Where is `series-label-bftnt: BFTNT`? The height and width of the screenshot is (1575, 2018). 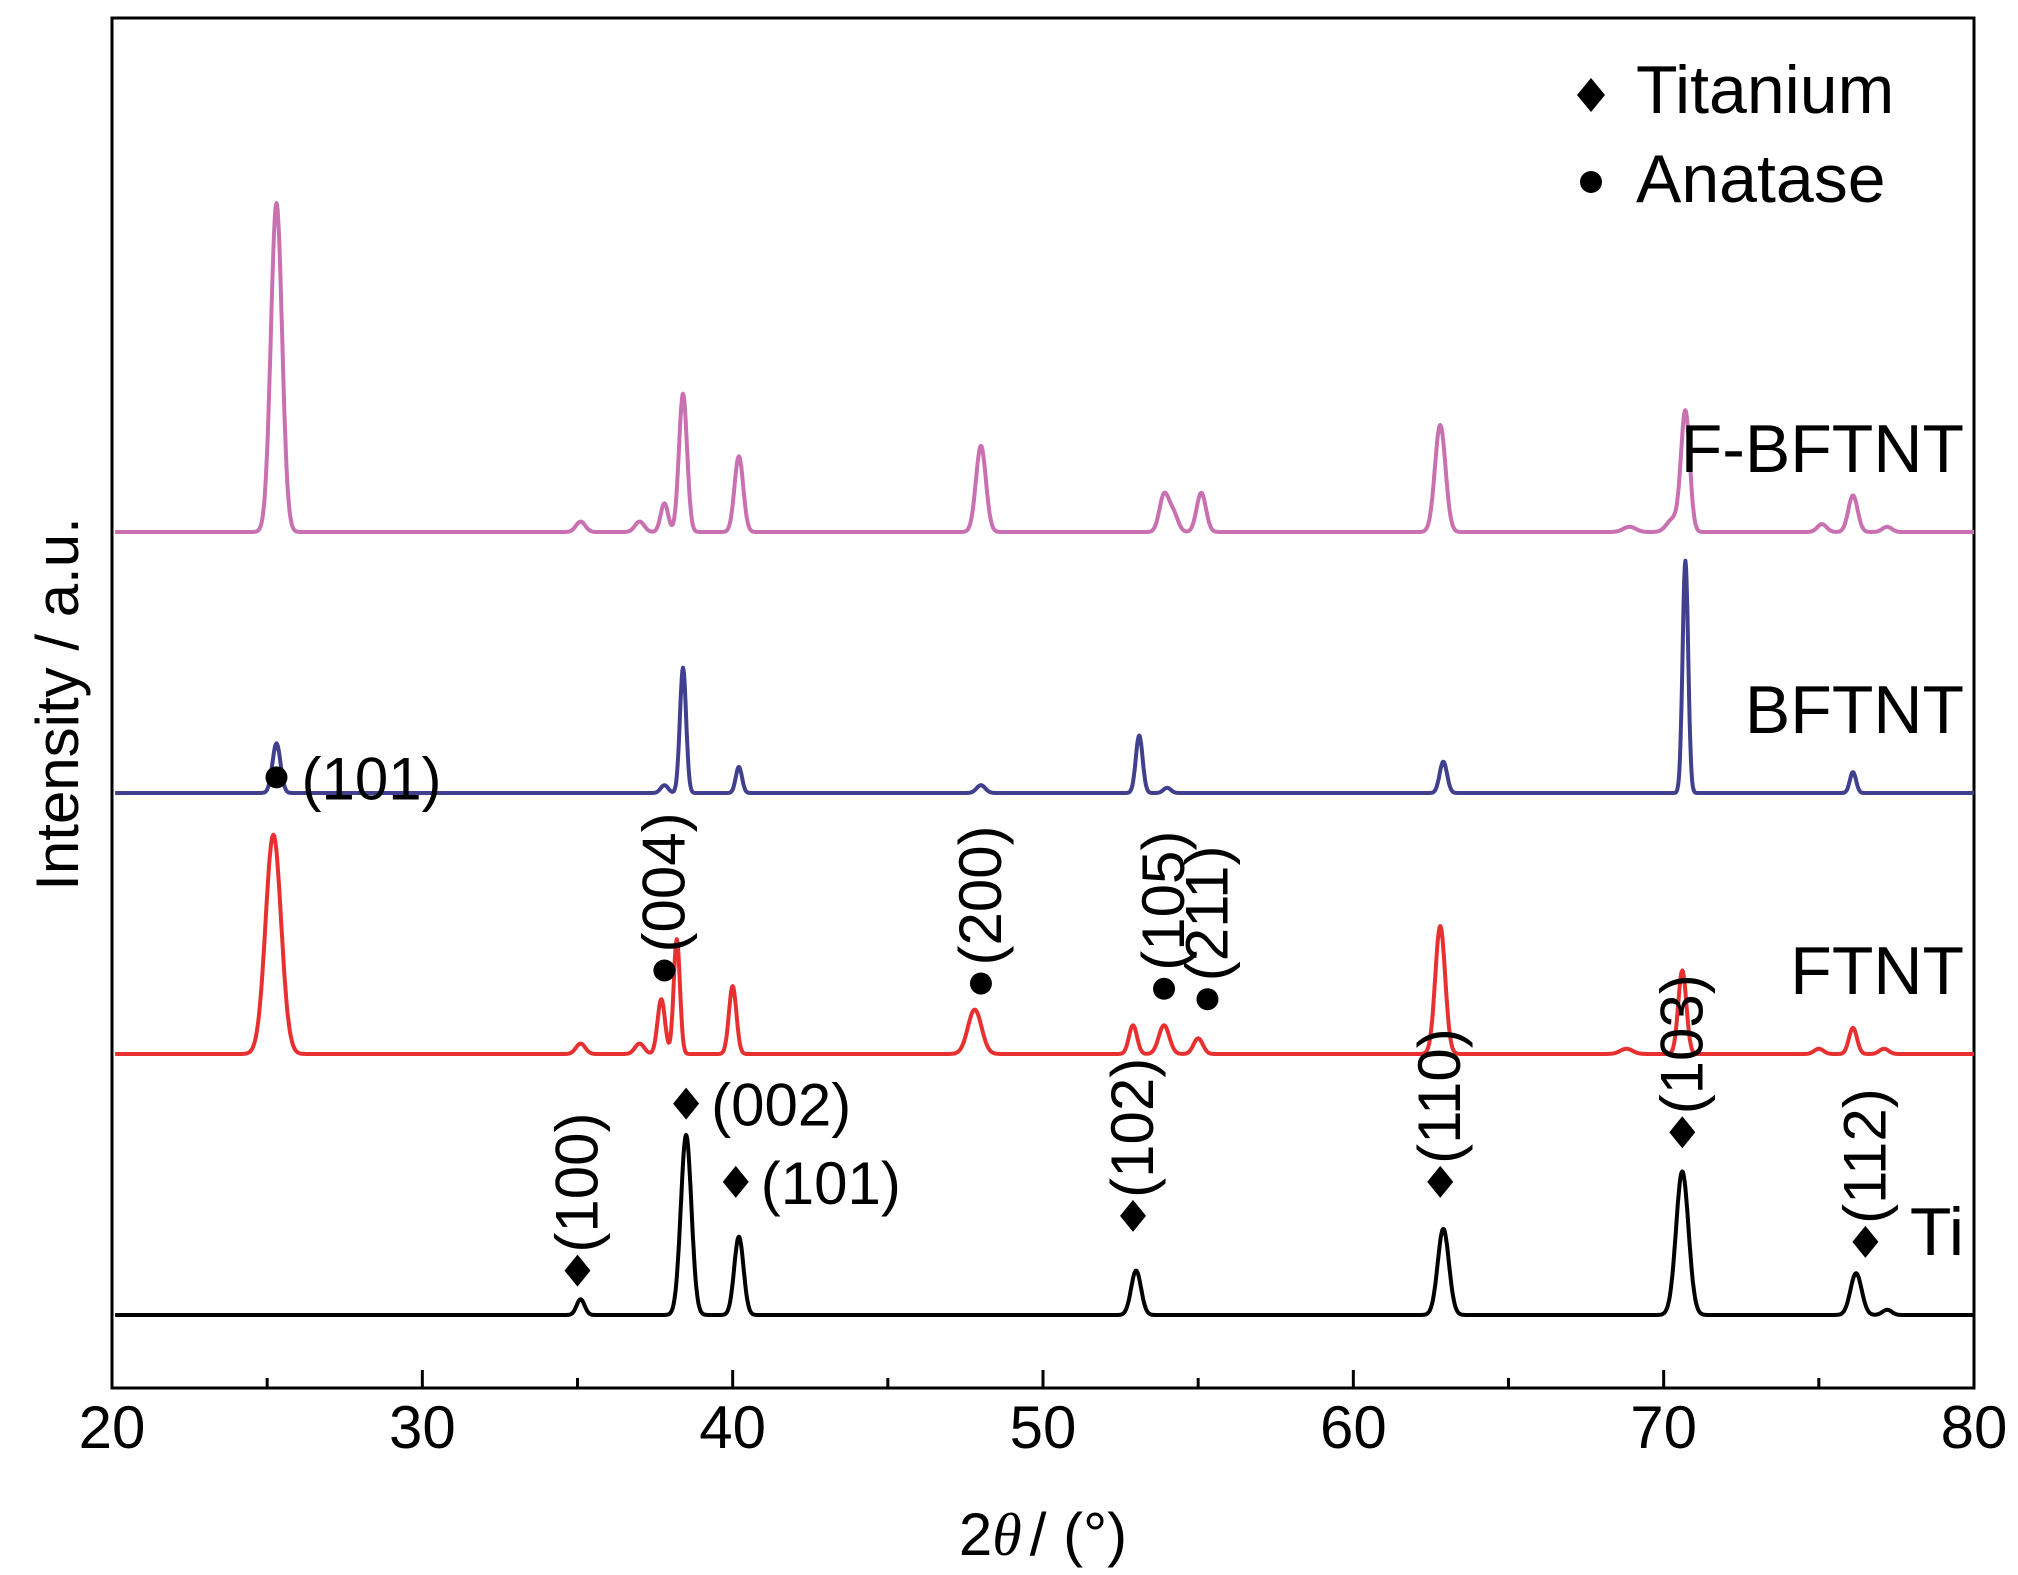
series-label-bftnt: BFTNT is located at coordinates (1854, 710).